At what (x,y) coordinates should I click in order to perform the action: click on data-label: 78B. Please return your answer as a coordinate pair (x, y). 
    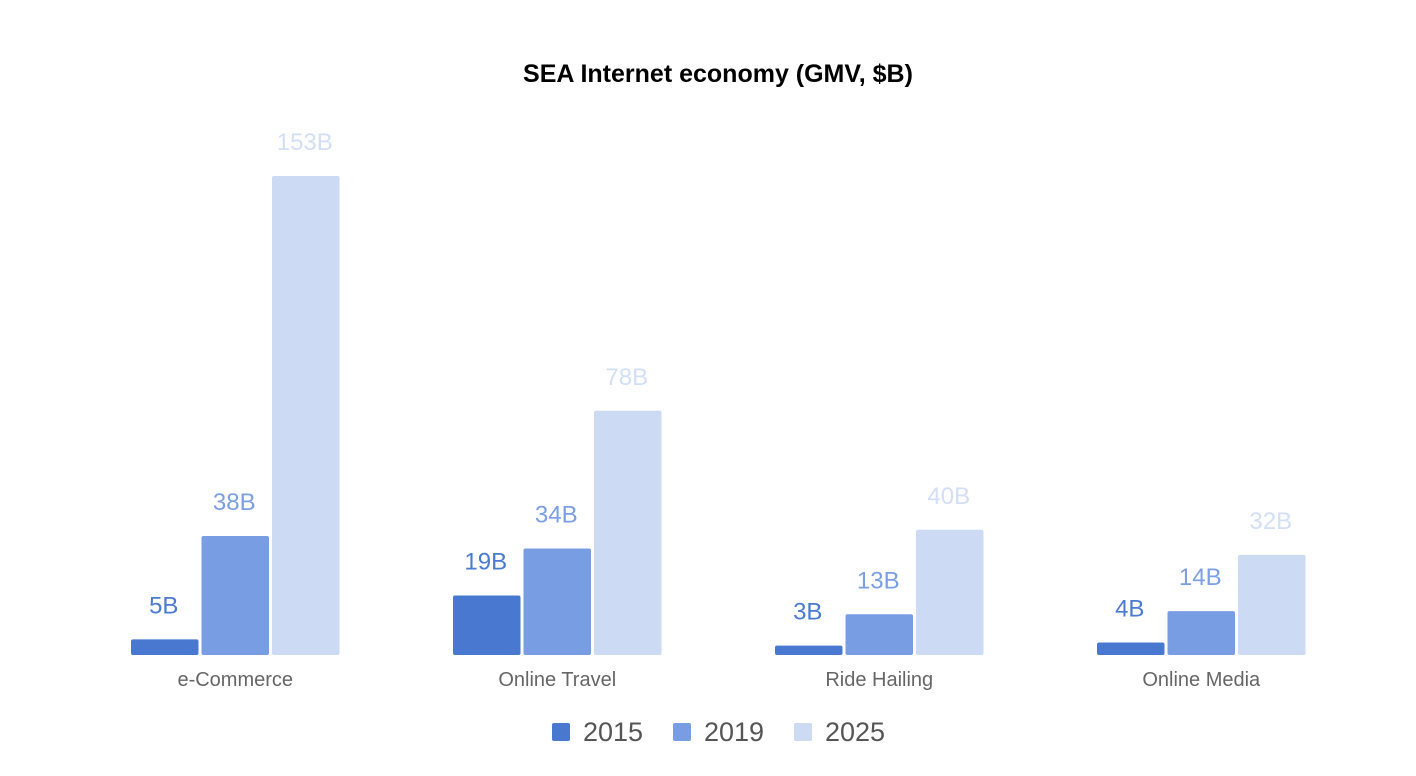
    Looking at the image, I should click on (626, 377).